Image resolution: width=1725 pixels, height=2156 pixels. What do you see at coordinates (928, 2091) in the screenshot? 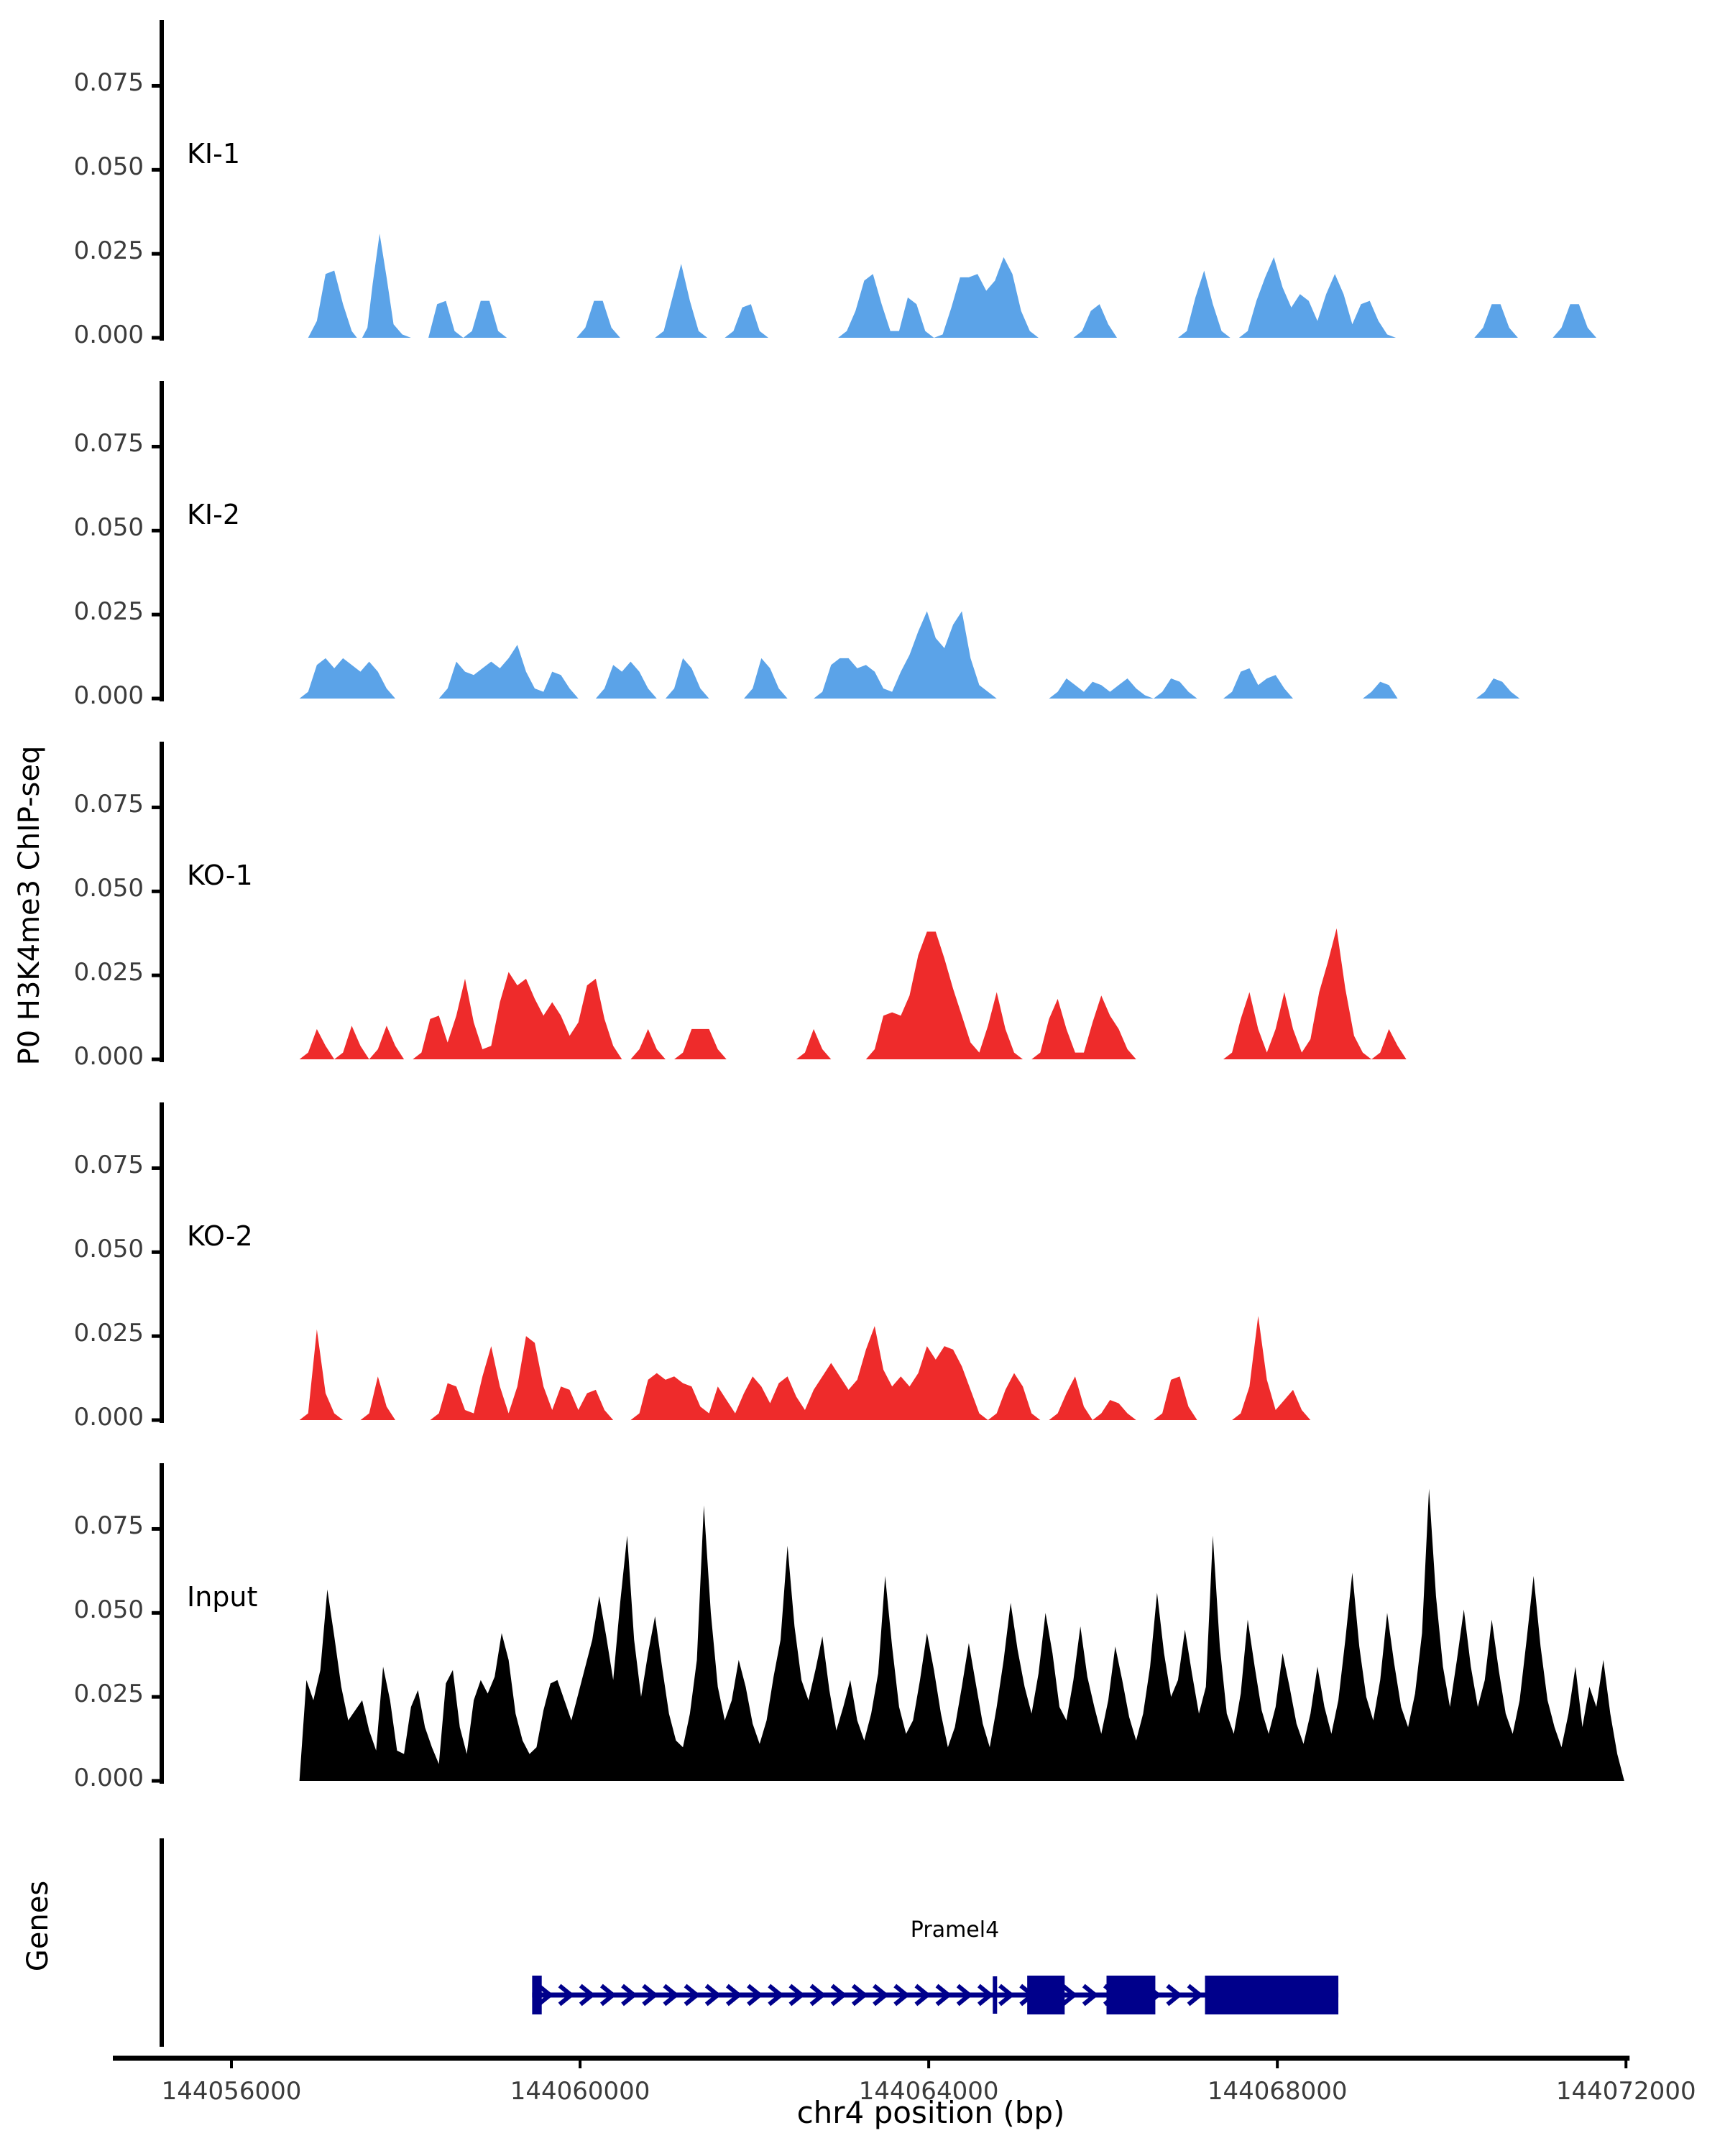
I see `x-tick-label: 144064000` at bounding box center [928, 2091].